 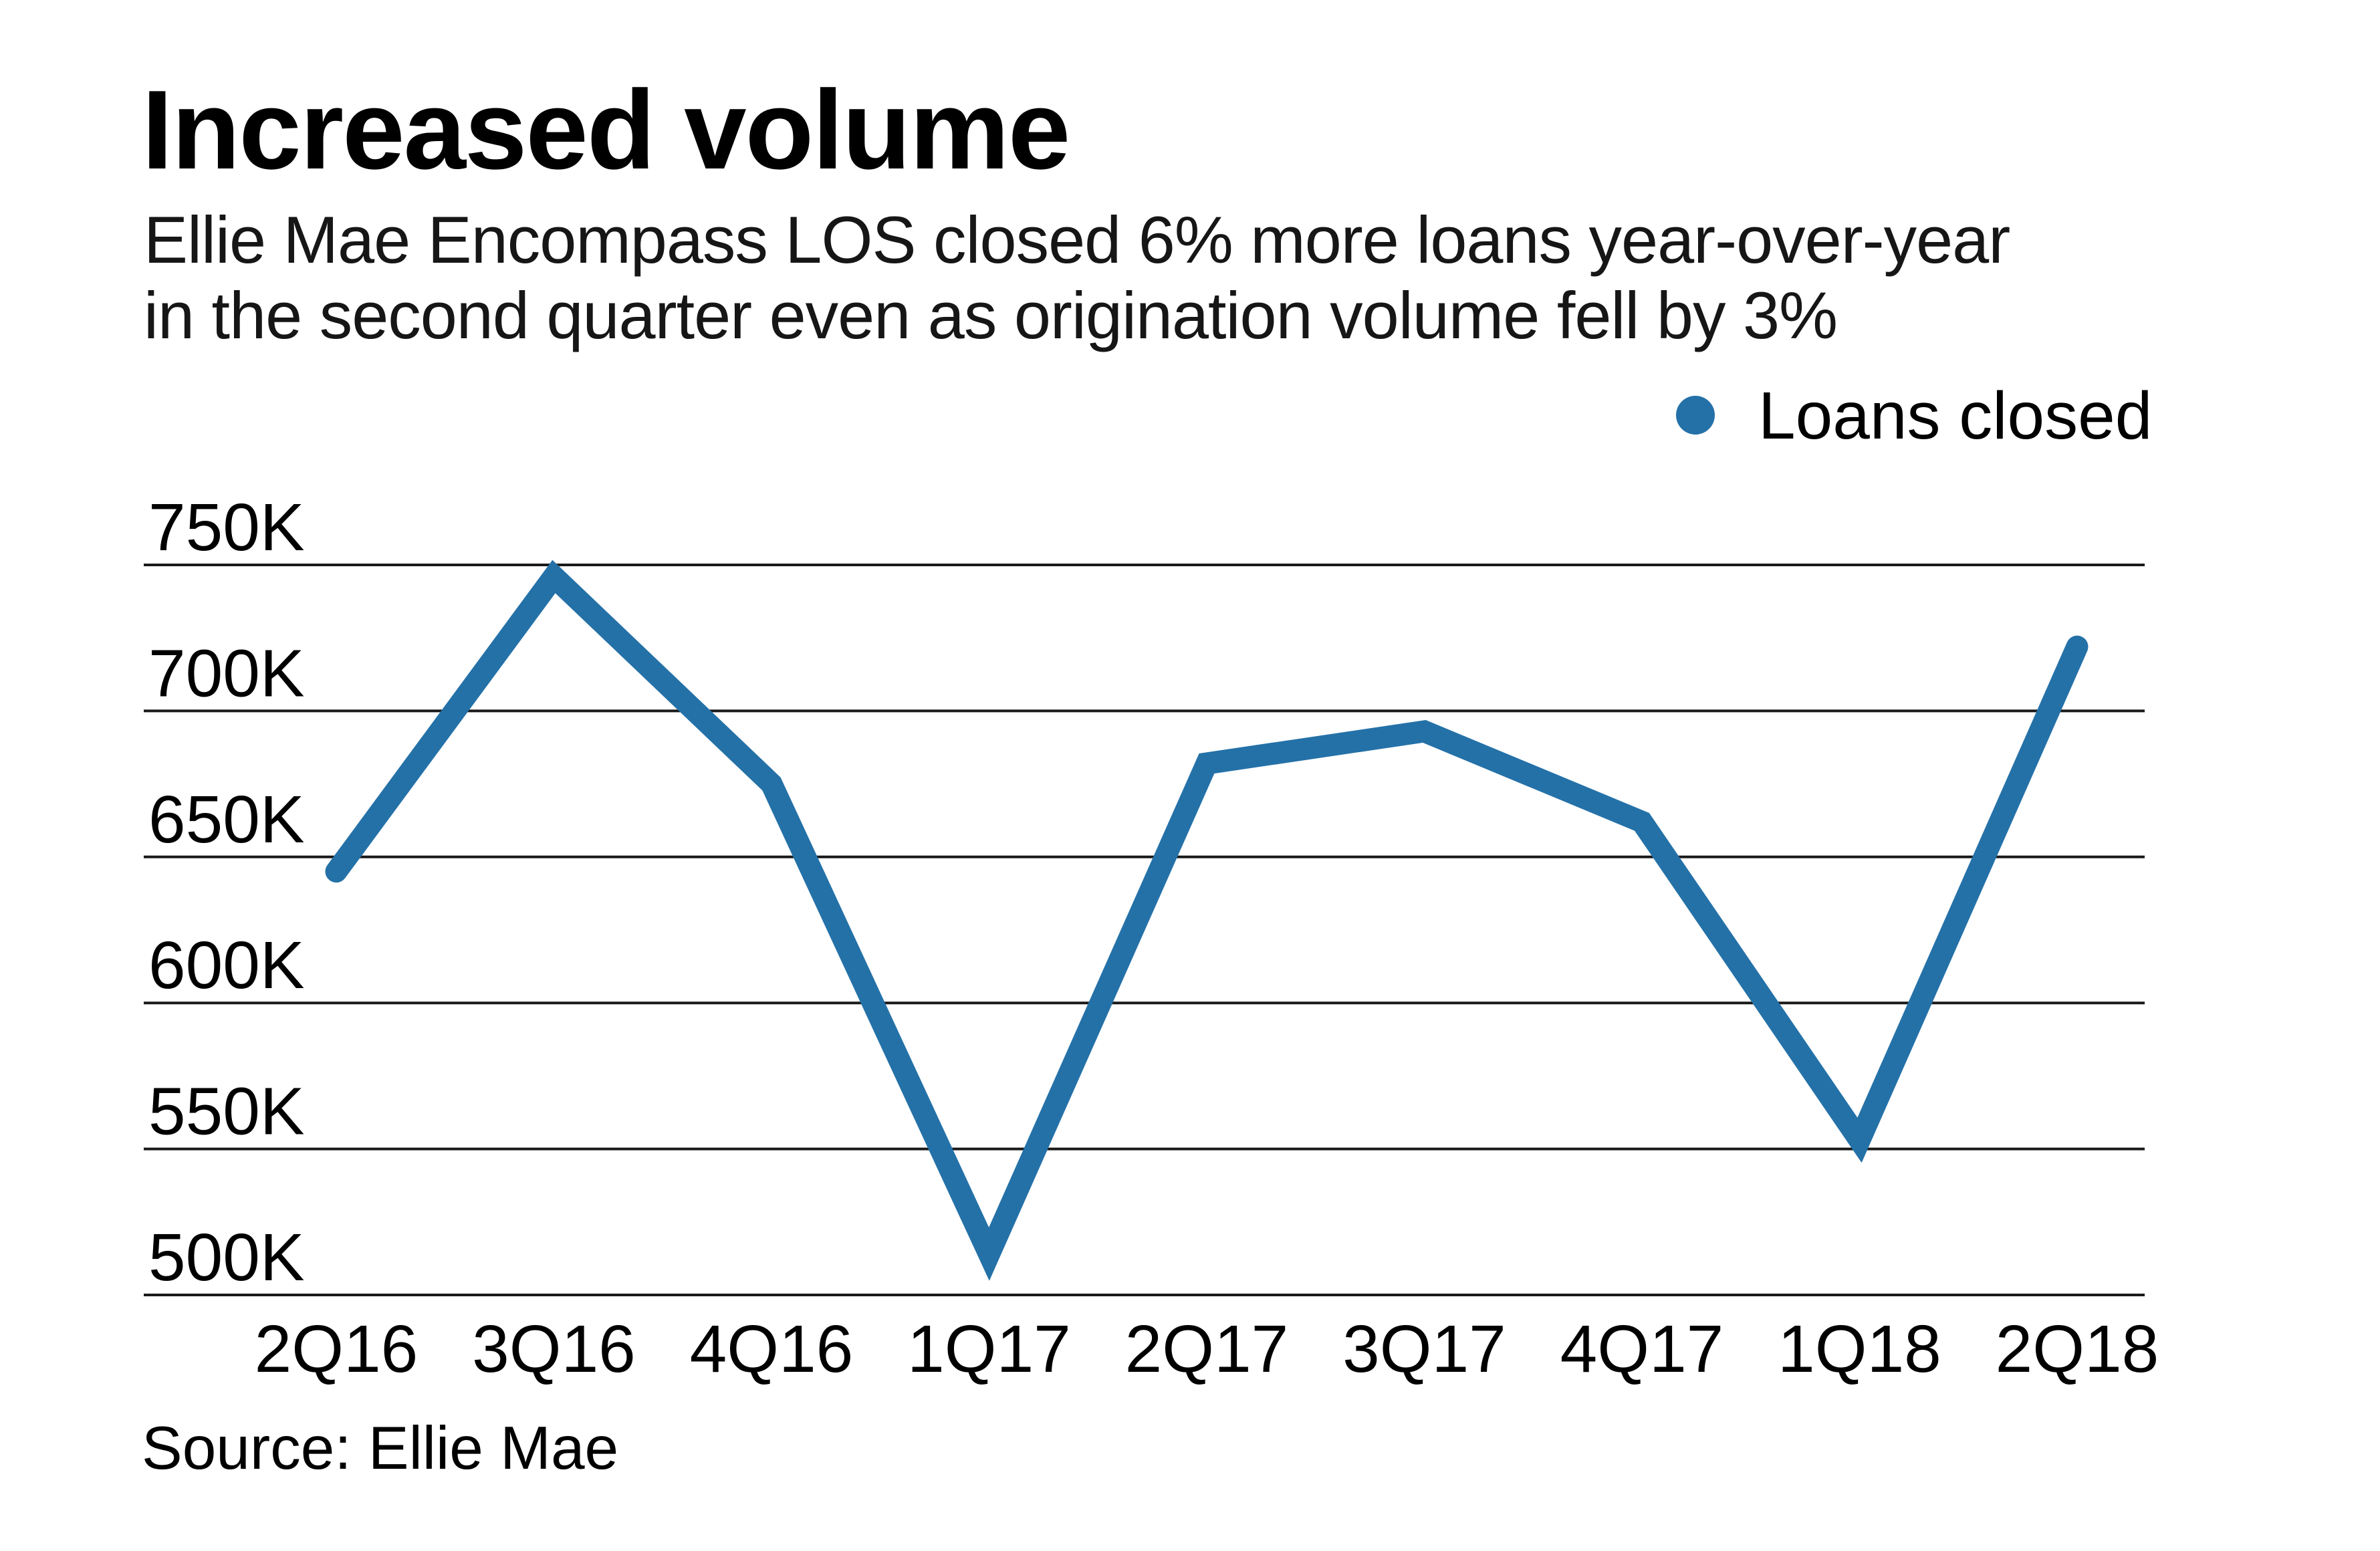 What do you see at coordinates (1859, 1349) in the screenshot?
I see `x-axis-tick-label: 1Q18` at bounding box center [1859, 1349].